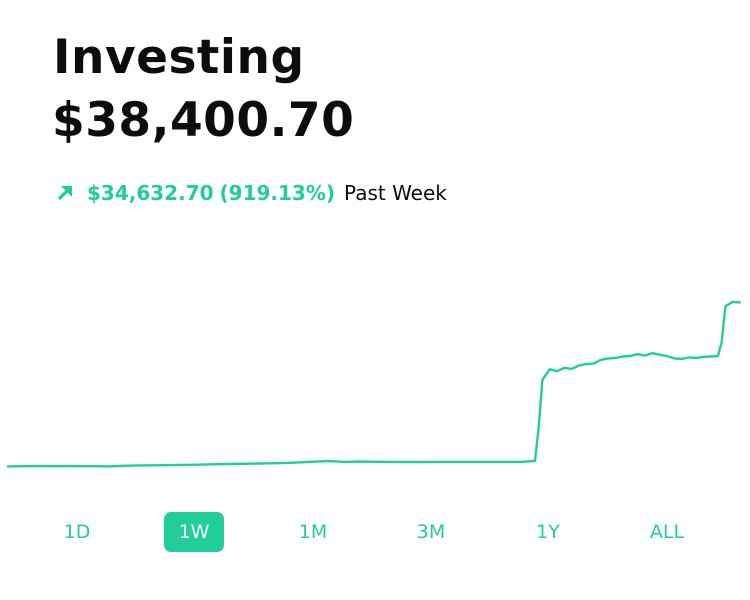 Image resolution: width=750 pixels, height=600 pixels. What do you see at coordinates (77, 532) in the screenshot?
I see `range-button-1d: 1D` at bounding box center [77, 532].